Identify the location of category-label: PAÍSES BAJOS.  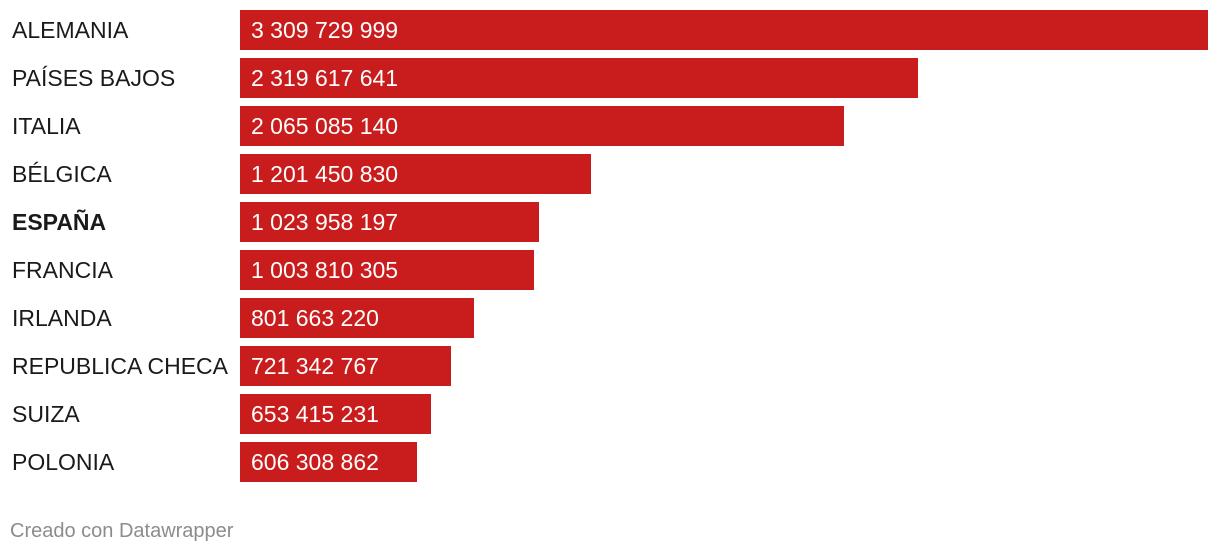
(94, 78).